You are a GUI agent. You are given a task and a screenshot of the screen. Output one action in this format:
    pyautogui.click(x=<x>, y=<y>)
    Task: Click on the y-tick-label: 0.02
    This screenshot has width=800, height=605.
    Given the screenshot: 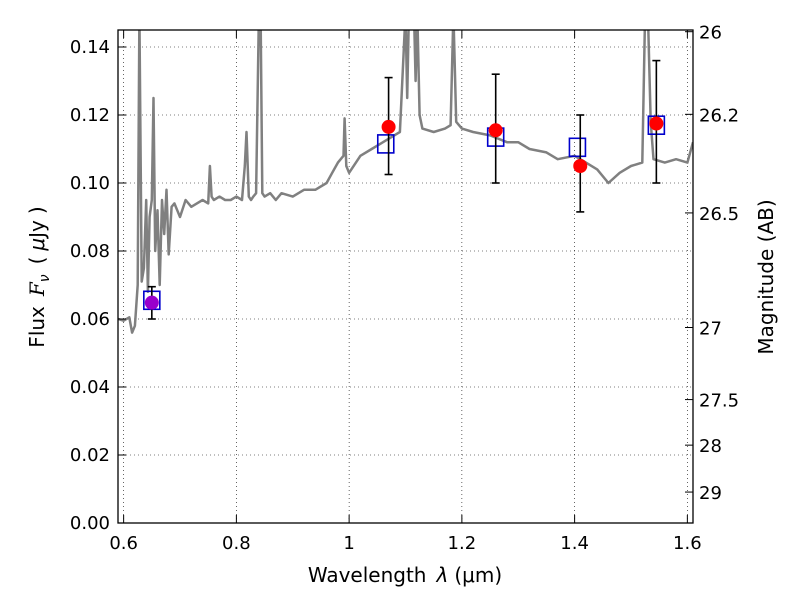 What is the action you would take?
    pyautogui.click(x=90, y=455)
    